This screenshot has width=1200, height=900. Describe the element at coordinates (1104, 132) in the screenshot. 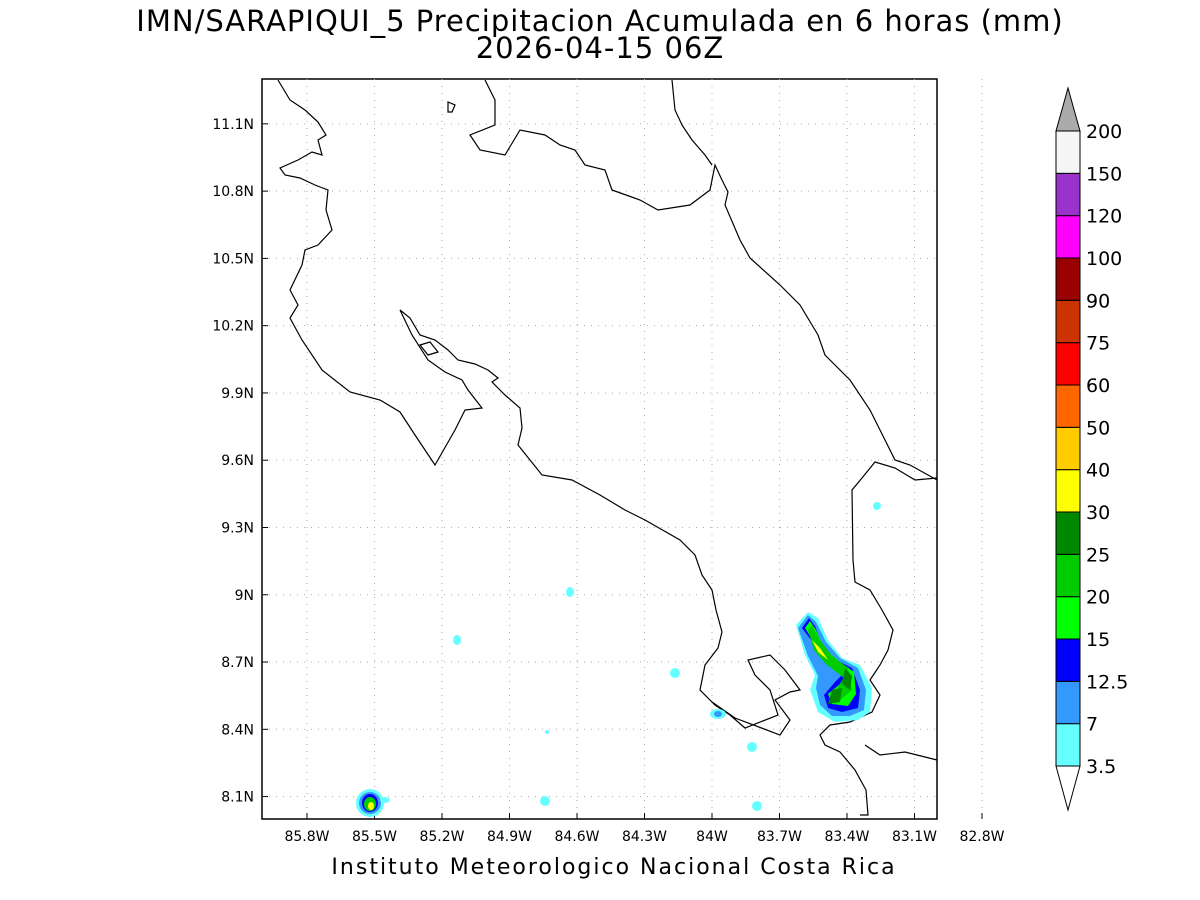

I see `colorbar-label: 200` at that location.